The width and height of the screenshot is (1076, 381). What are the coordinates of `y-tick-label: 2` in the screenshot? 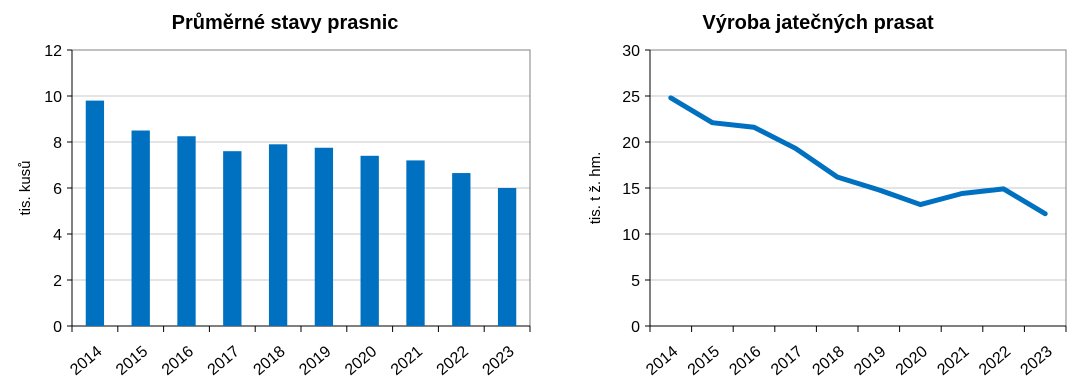 It's located at (57, 281).